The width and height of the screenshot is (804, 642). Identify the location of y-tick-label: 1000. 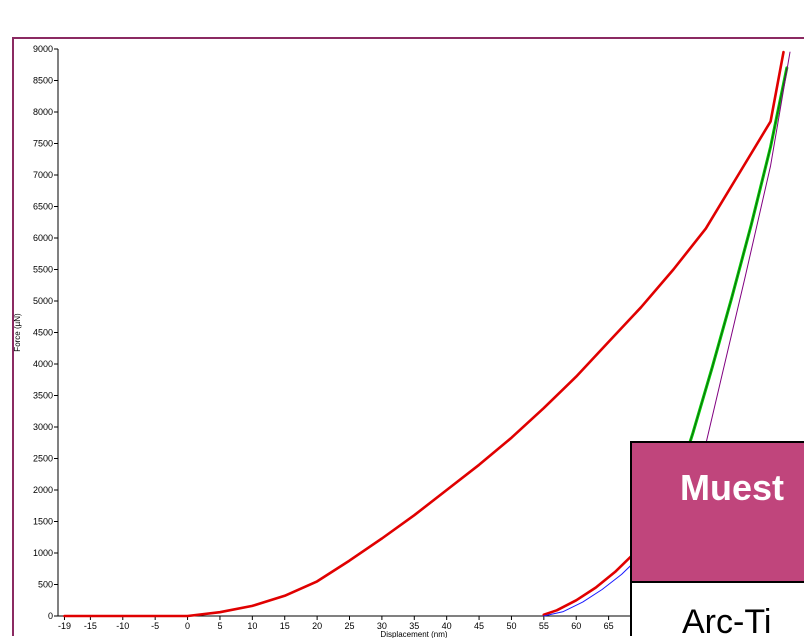
(43, 553).